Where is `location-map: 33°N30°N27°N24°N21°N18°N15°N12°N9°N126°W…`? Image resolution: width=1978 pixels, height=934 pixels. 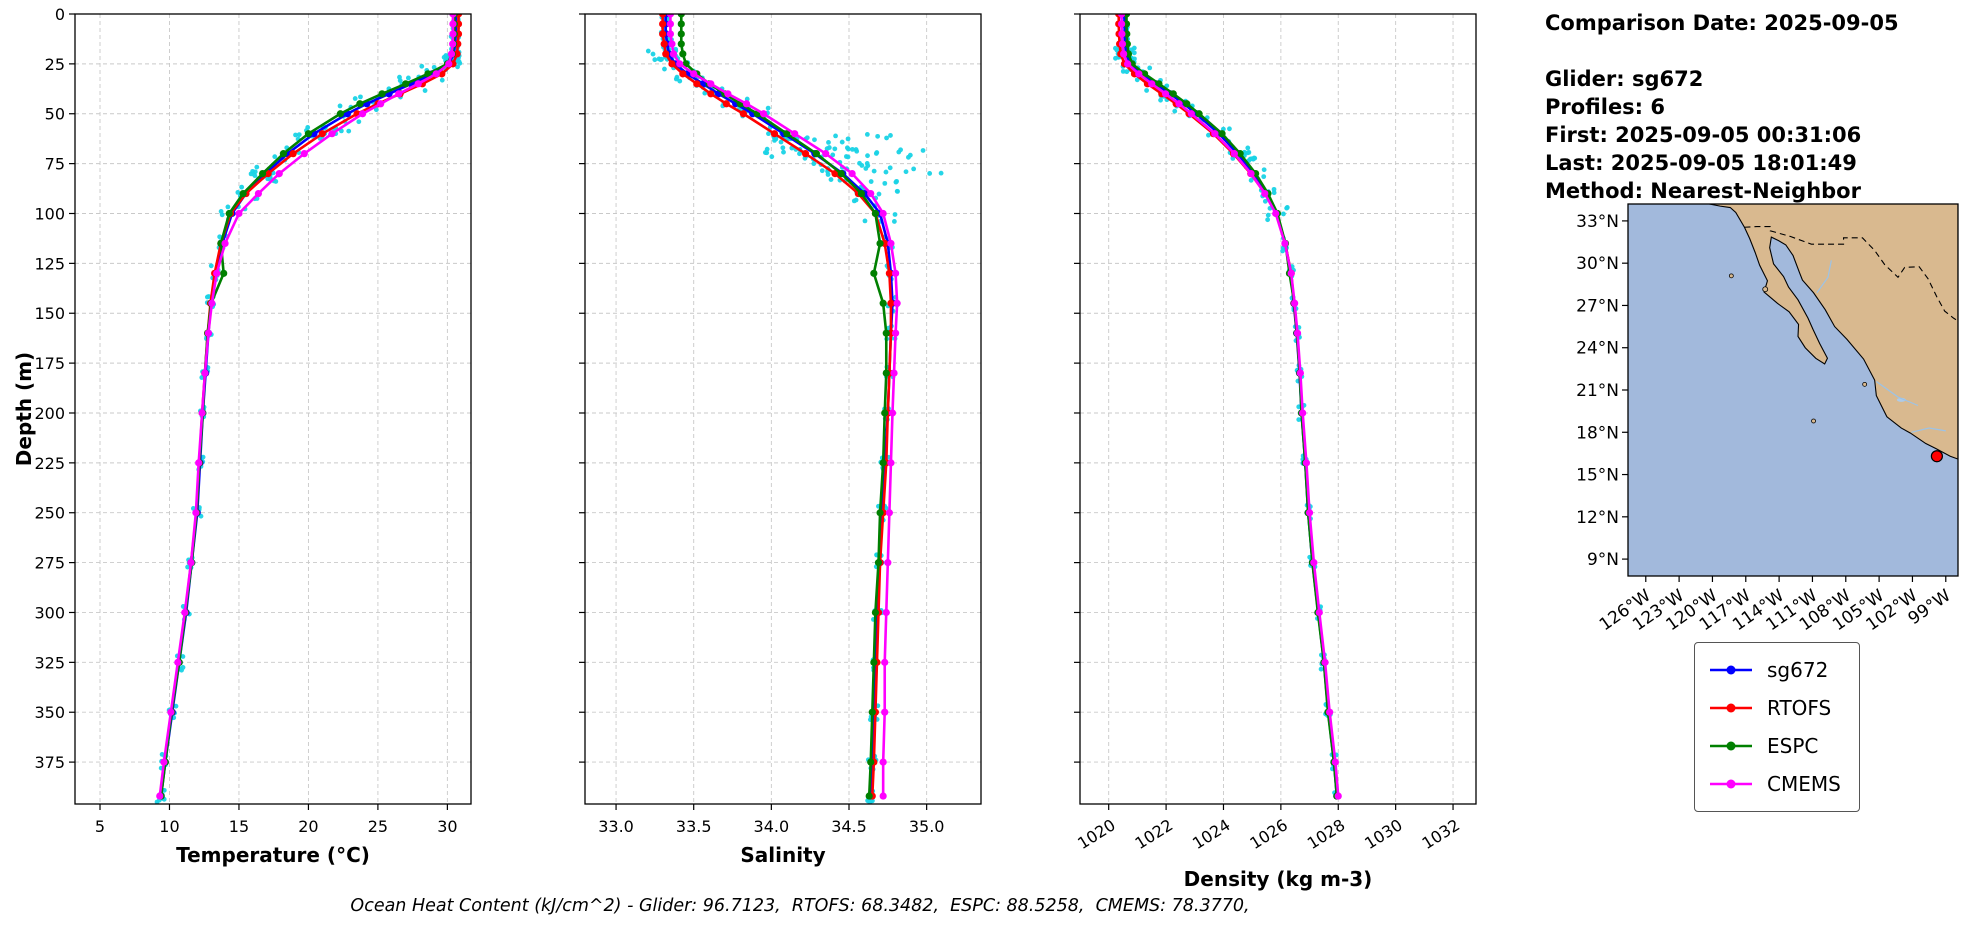 location-map: 33°N30°N27°N24°N21°N18°N15°N12°N9°N126°W… is located at coordinates (1767, 419).